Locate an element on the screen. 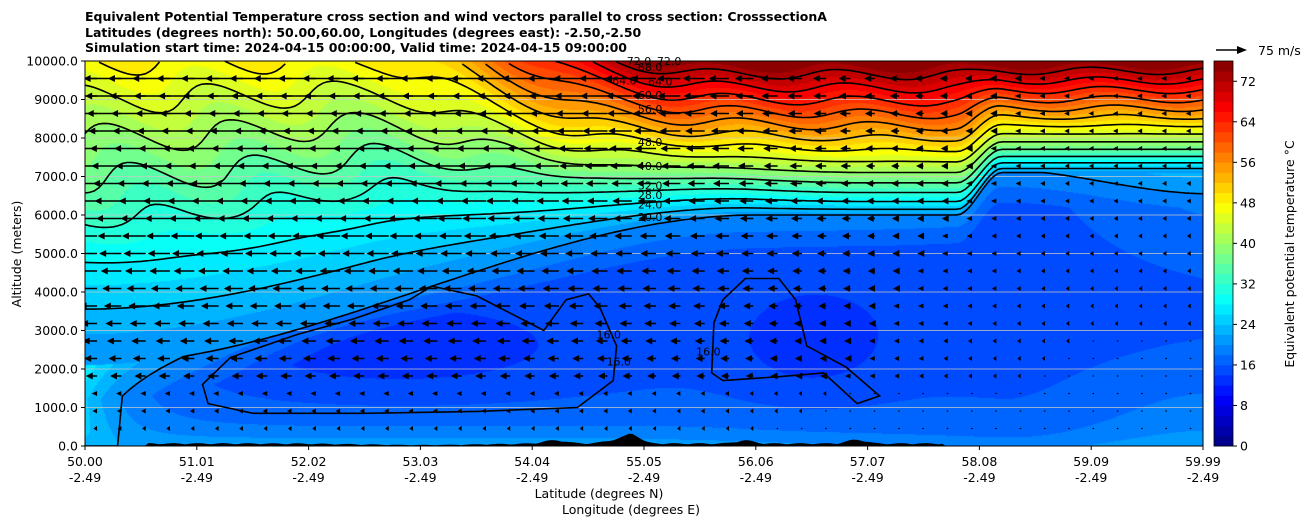  x-tick-label-latitude: 53.03 is located at coordinates (421, 461).